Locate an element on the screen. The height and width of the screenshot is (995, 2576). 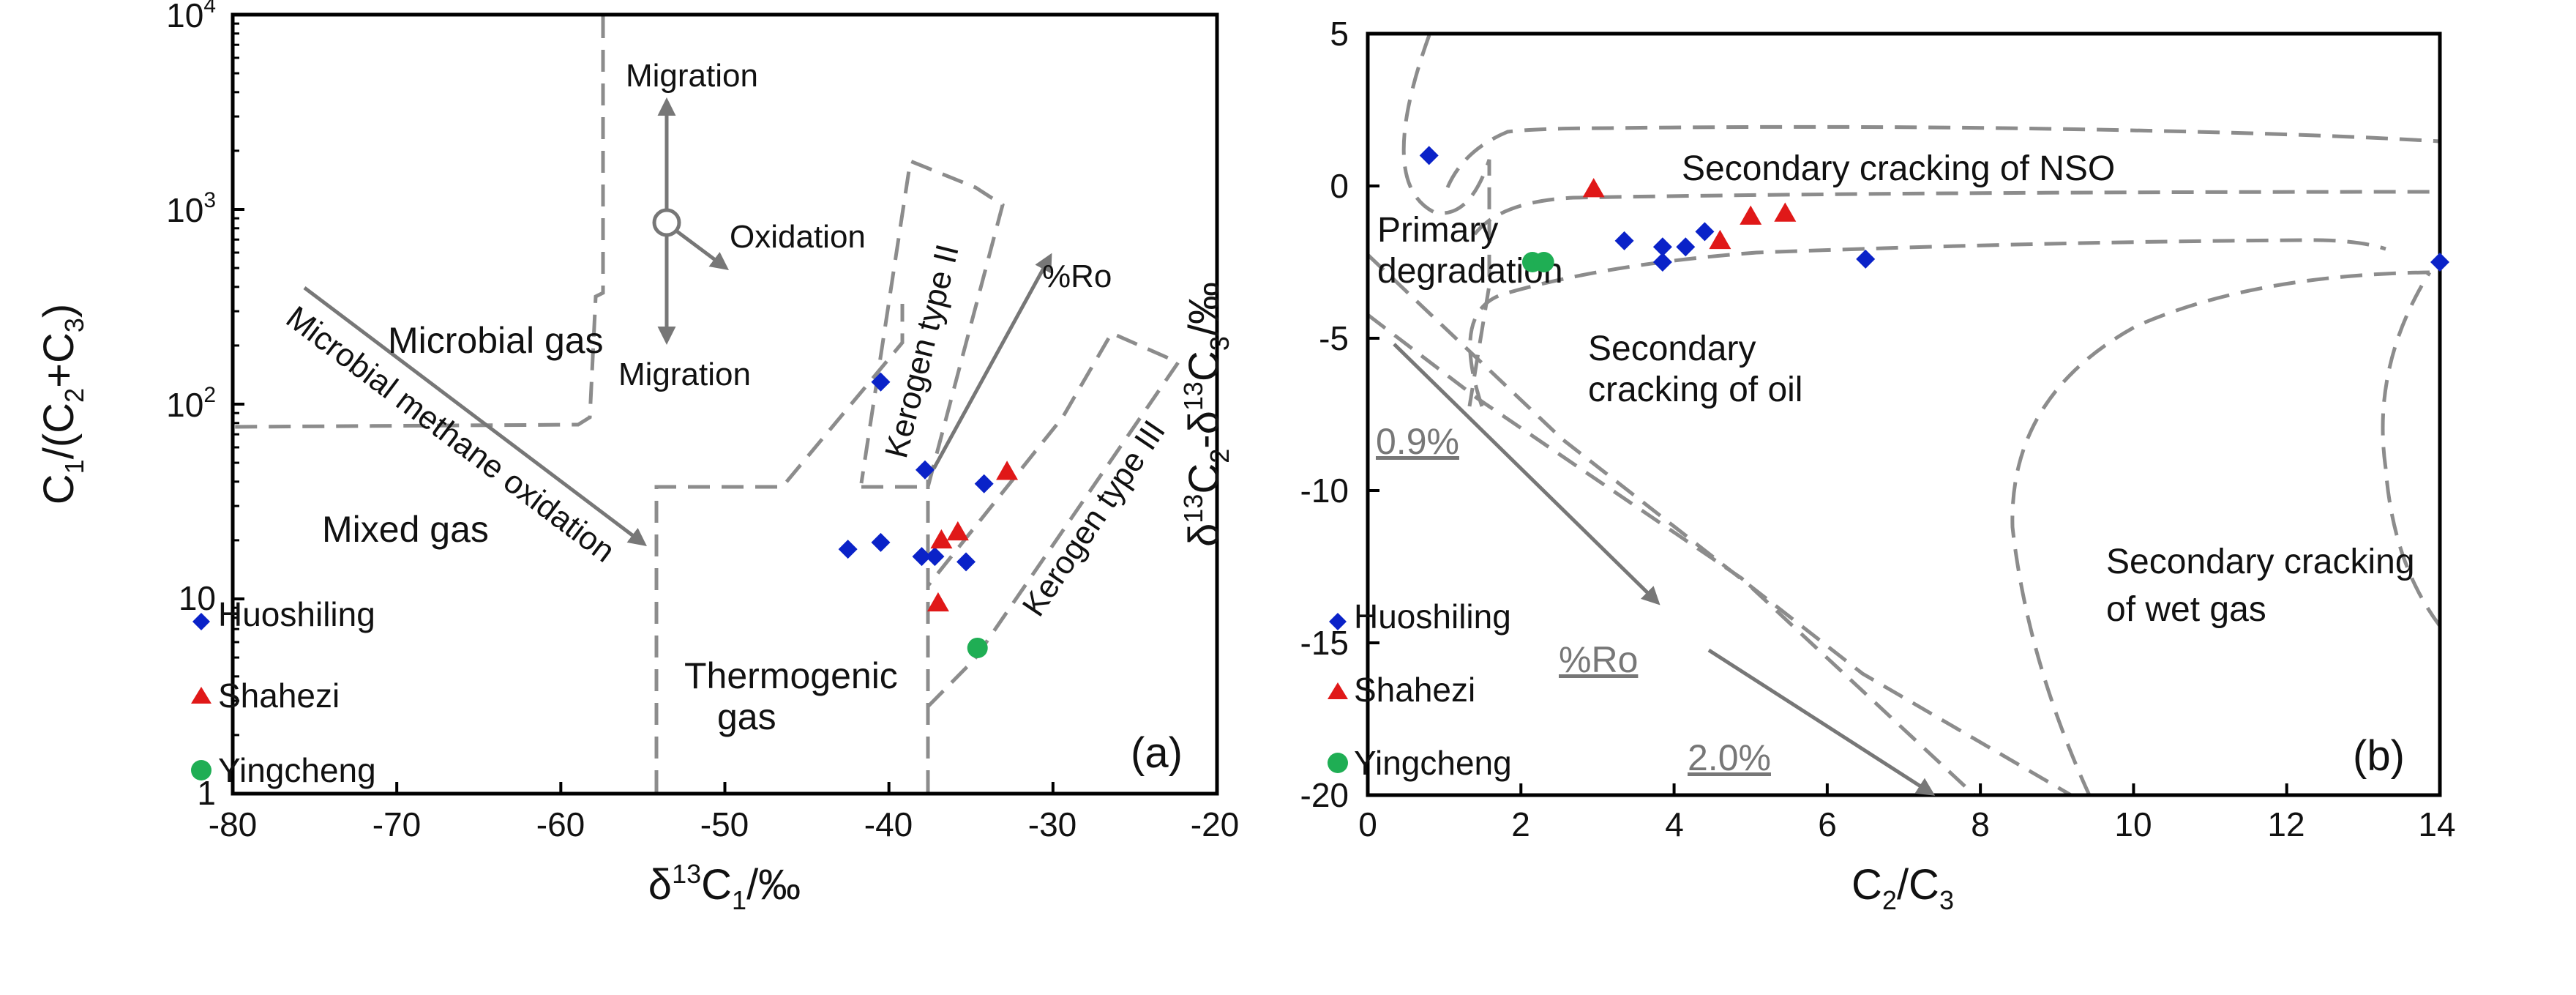
nso-upper-boundary is located at coordinates (1942, 156).